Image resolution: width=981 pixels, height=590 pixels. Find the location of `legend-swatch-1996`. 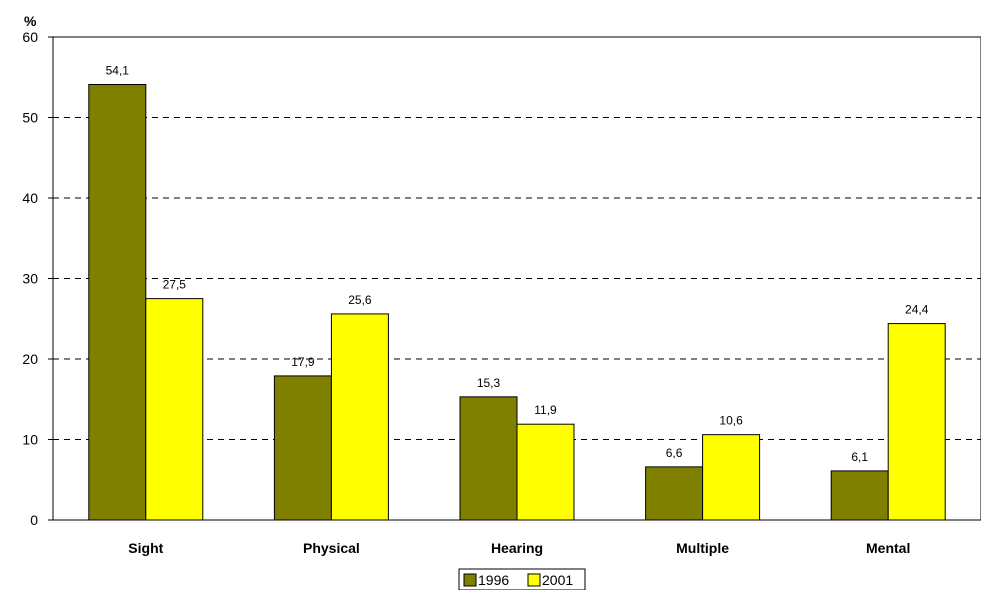

legend-swatch-1996 is located at coordinates (470, 580).